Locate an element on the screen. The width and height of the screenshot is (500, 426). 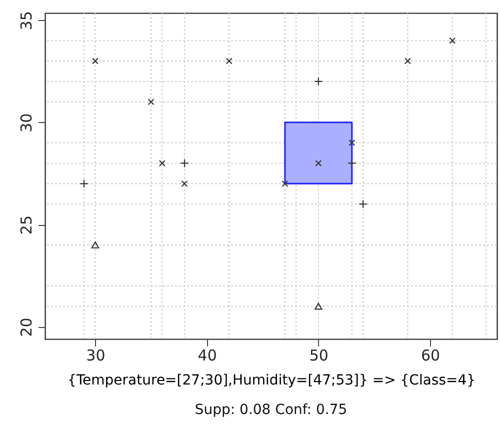
y-tick-label: 25 is located at coordinates (27, 225).